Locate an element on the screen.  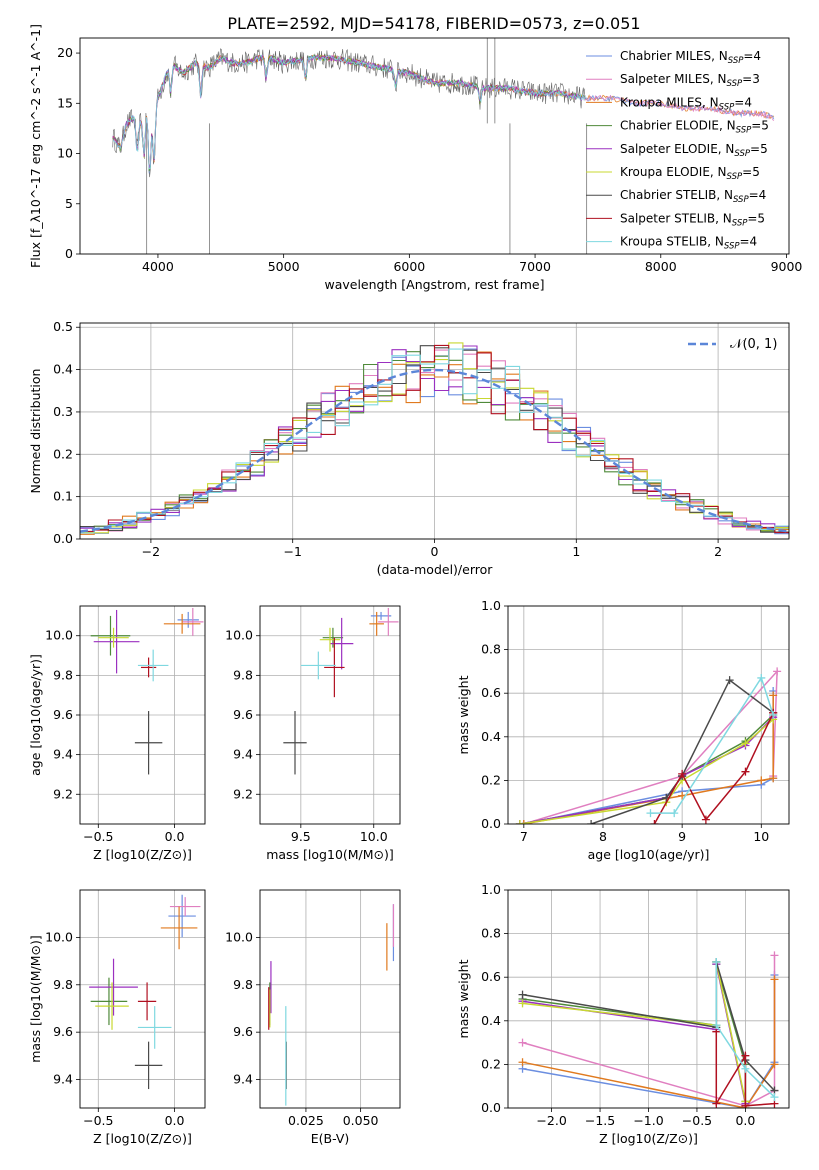
y-tick-label: 0.6 is located at coordinates (491, 692).